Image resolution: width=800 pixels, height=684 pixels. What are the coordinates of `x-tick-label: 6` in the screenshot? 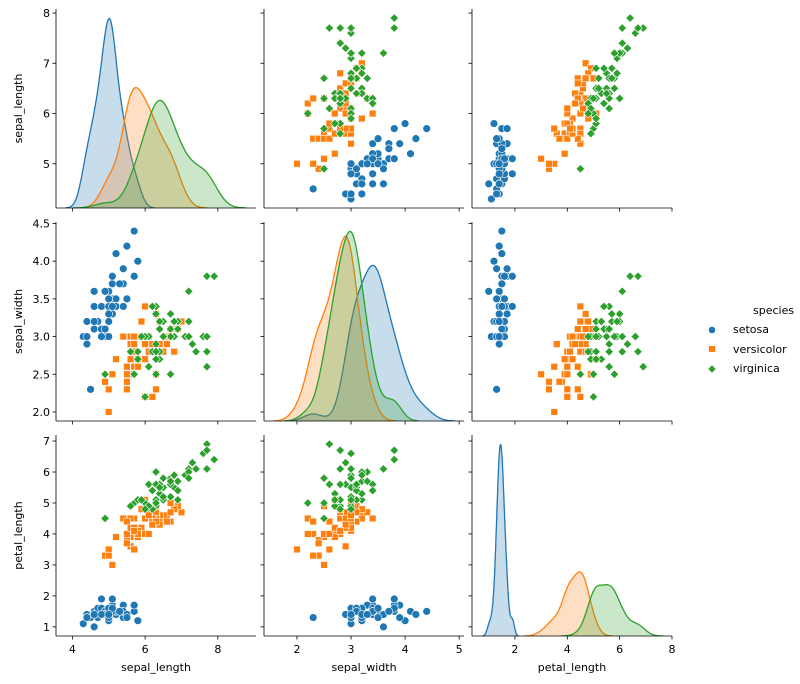 It's located at (145, 649).